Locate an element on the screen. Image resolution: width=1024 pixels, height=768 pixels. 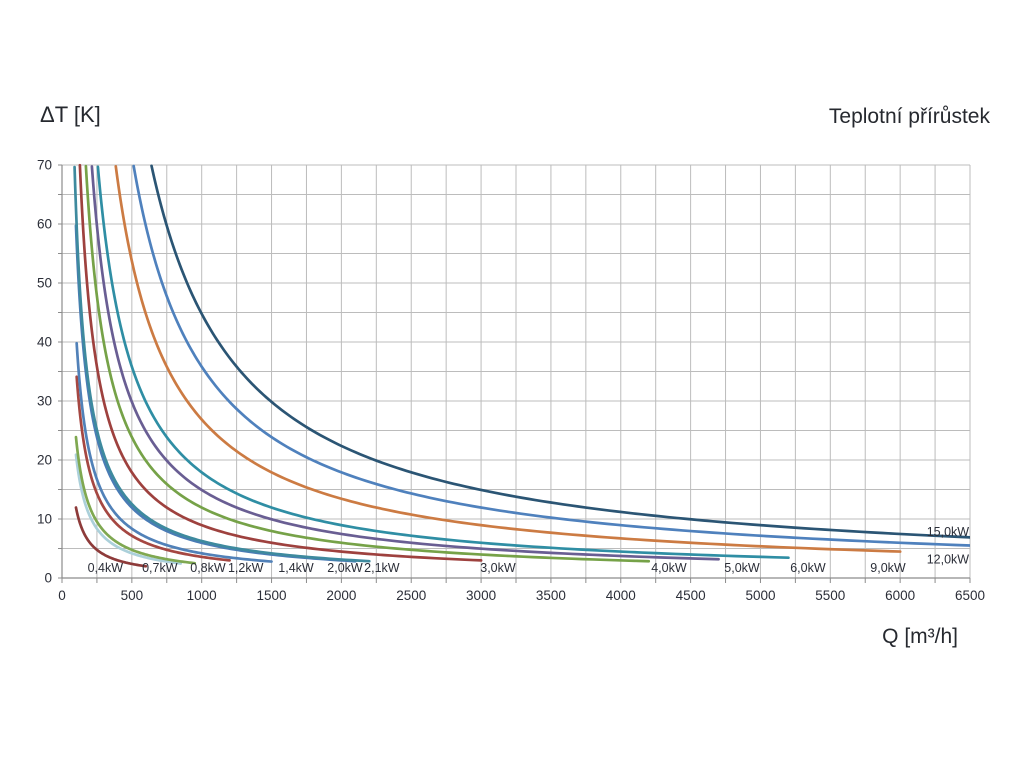
y-tick-label: 0 is located at coordinates (48, 578).